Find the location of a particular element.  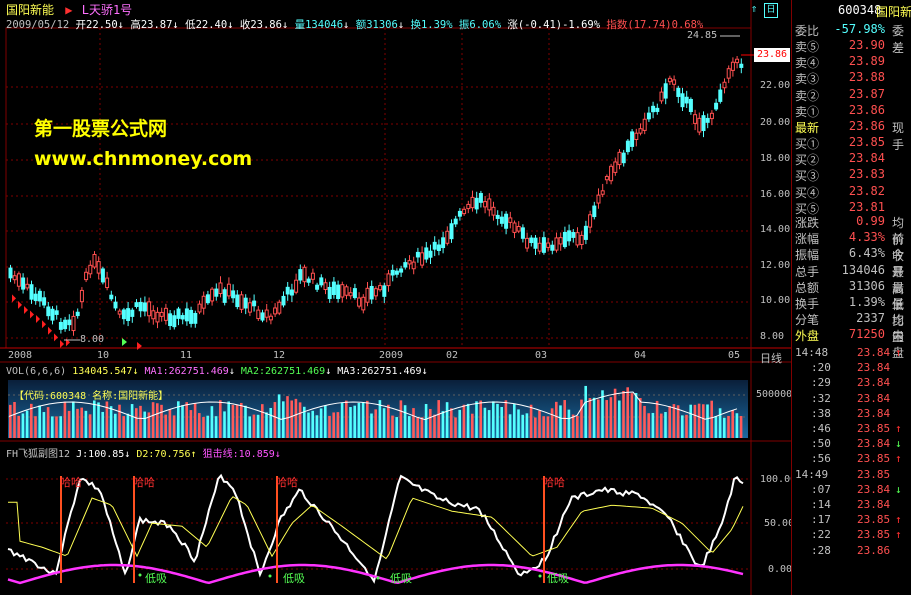

stat-row: 涨幅 4.33% 前收 is located at coordinates (850, 247).